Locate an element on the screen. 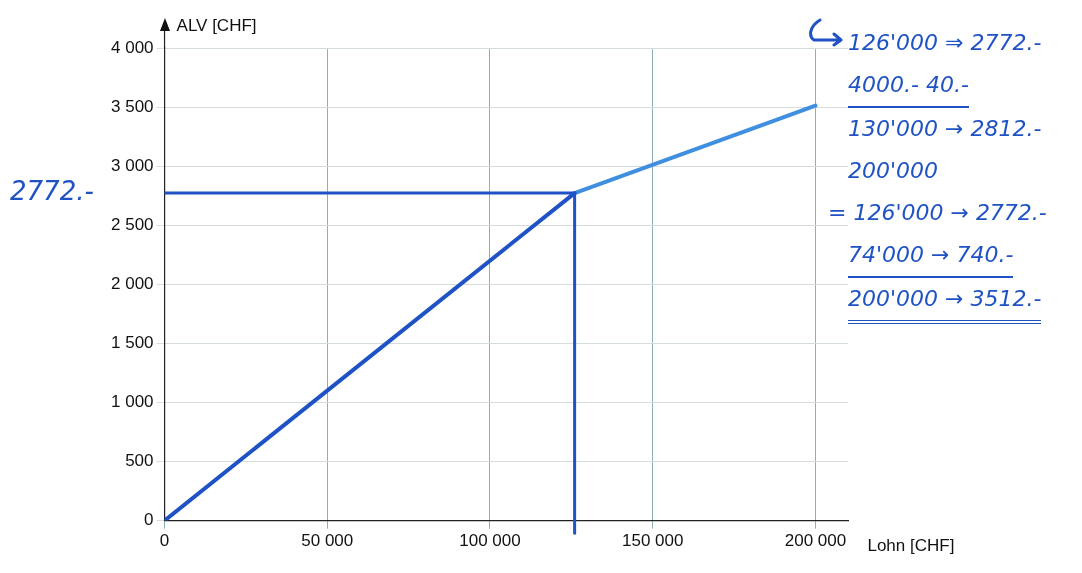 The width and height of the screenshot is (1082, 573). y-tick-label: 3 500 is located at coordinates (132, 106).